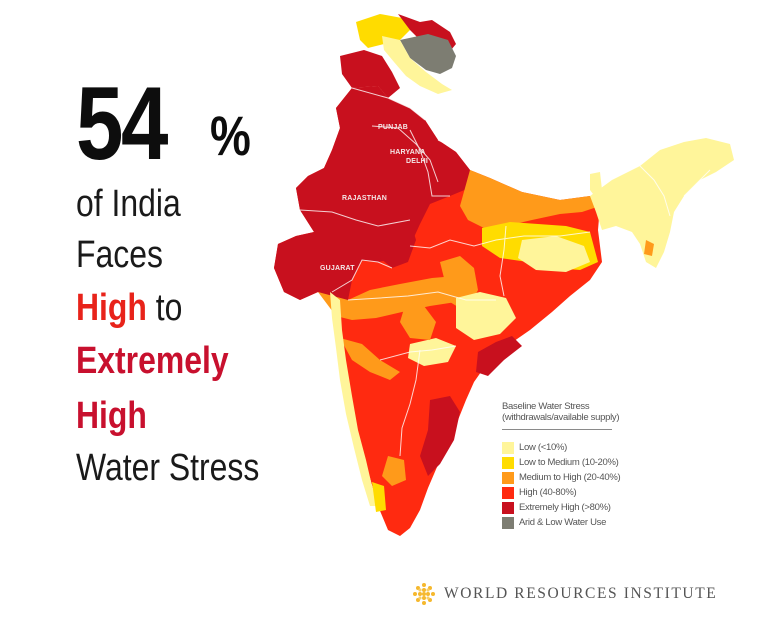  What do you see at coordinates (169, 308) in the screenshot?
I see `to-word: to` at bounding box center [169, 308].